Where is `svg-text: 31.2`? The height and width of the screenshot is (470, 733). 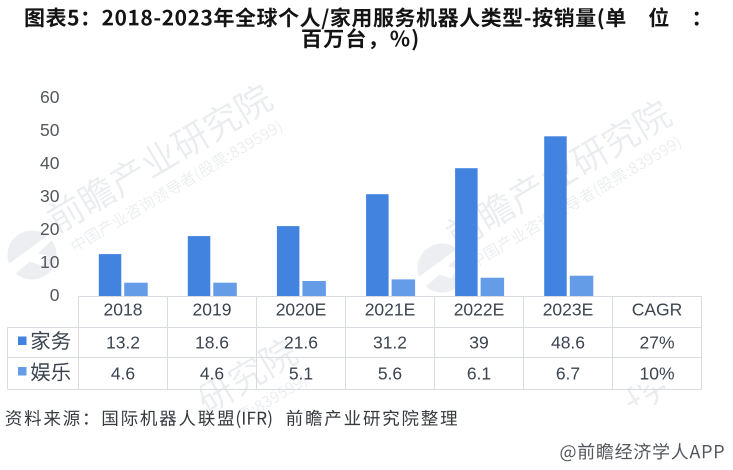 svg-text: 31.2 is located at coordinates (390, 343).